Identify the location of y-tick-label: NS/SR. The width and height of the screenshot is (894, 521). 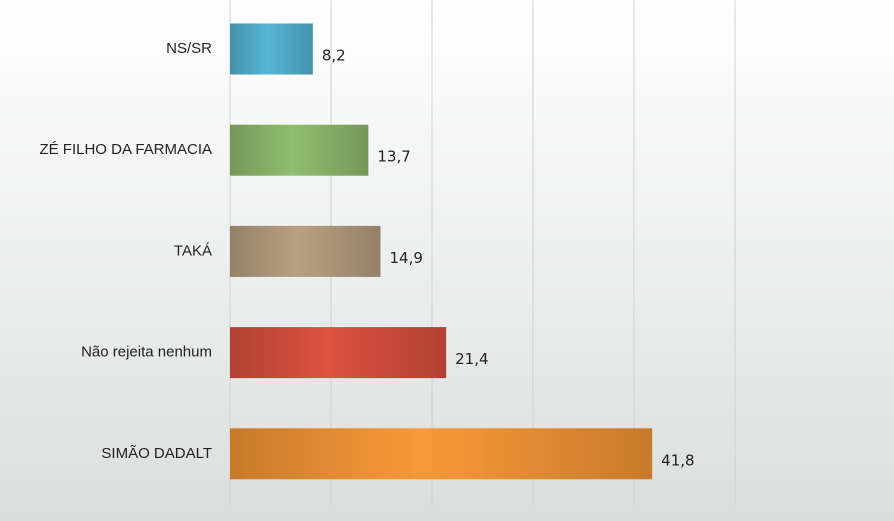
(189, 48).